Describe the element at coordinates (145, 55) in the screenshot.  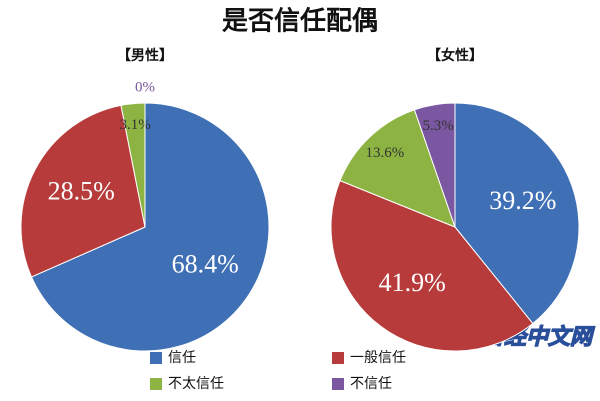
I see `chart-subtitle: 【男性】` at that location.